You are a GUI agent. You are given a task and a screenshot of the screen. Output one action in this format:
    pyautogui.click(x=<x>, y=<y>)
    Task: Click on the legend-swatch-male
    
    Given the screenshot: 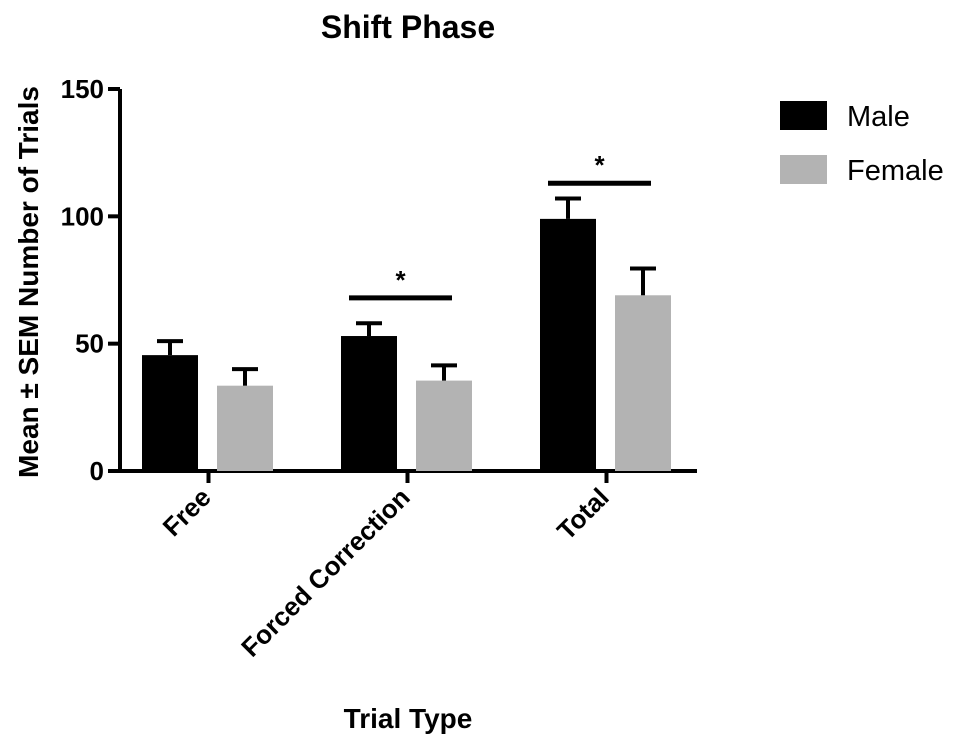 What is the action you would take?
    pyautogui.click(x=803, y=115)
    